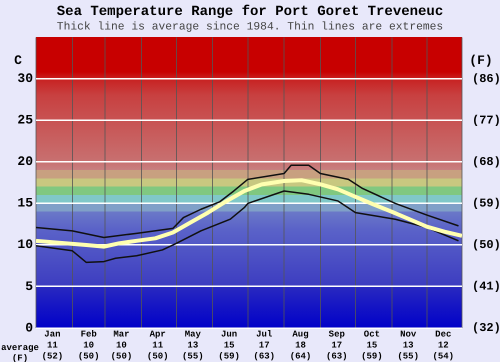 This screenshot has height=362, width=500. I want to click on y-tick-label: 10, so click(25, 244).